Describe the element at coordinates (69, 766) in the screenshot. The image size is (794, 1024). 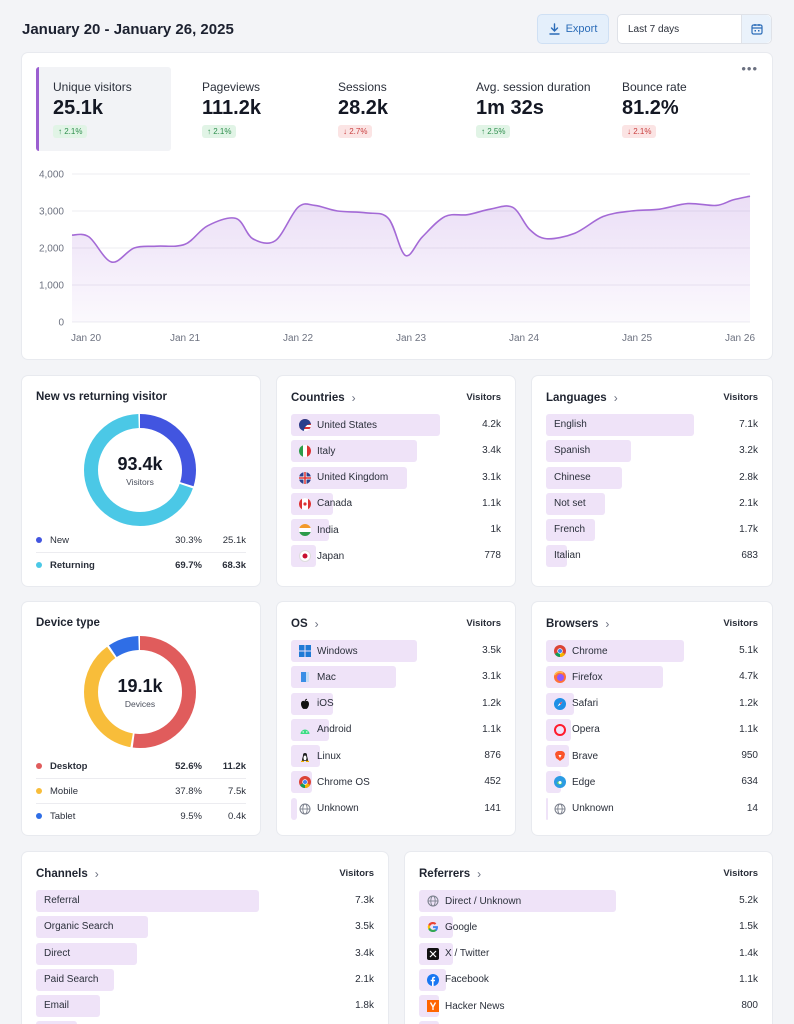
I see `legend-name: Desktop` at that location.